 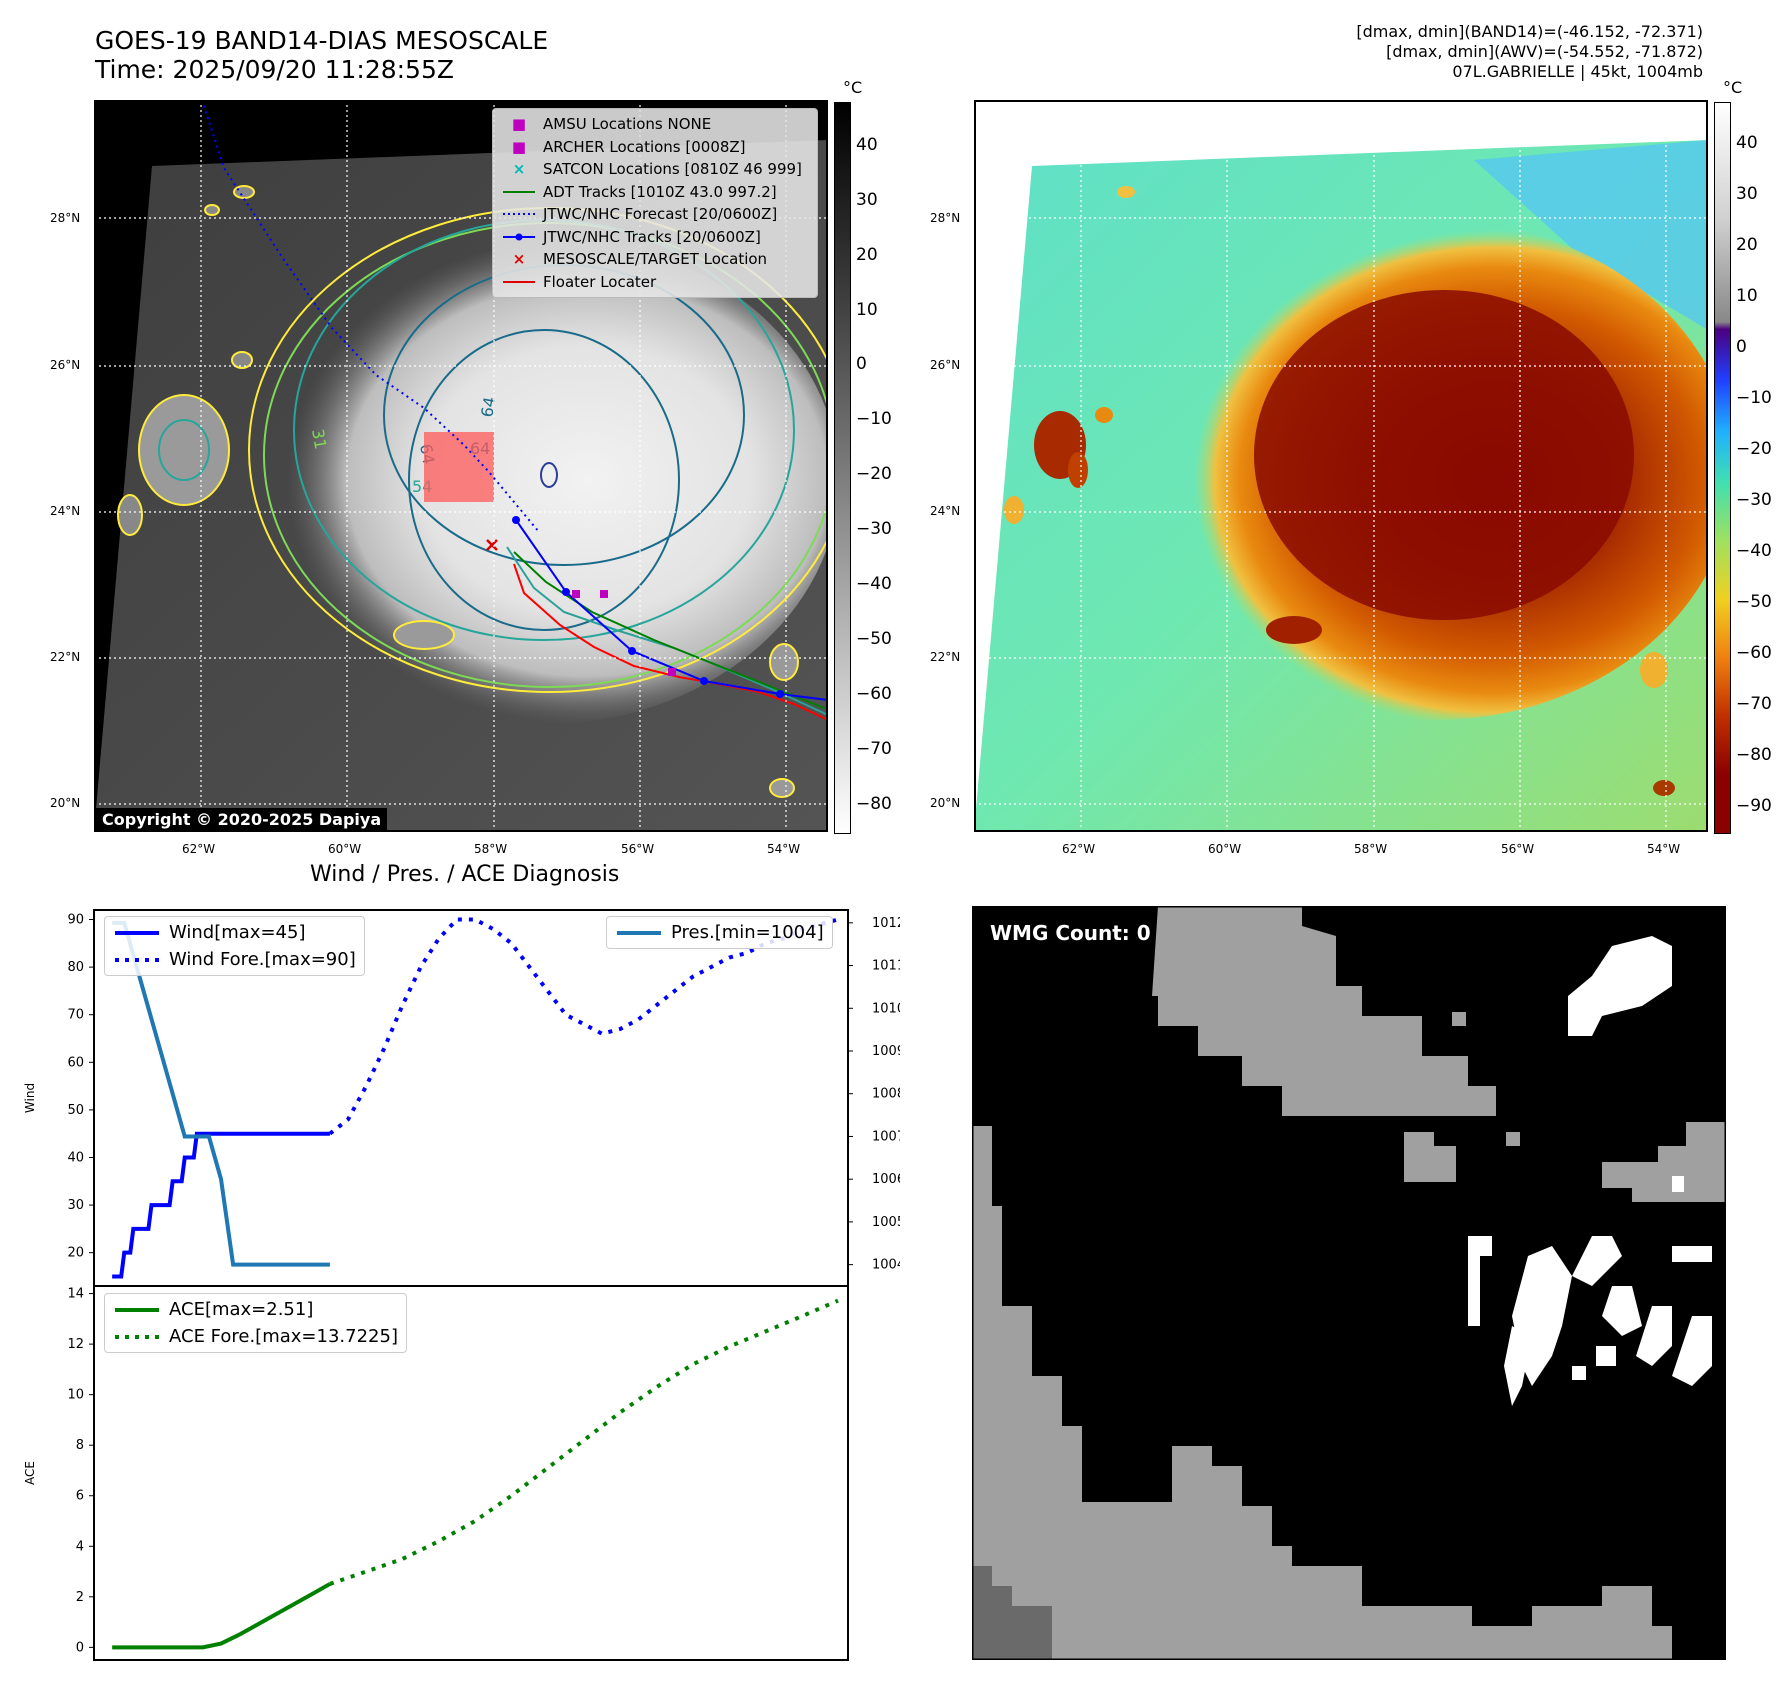 I want to click on contour-label: 31, so click(x=319, y=438).